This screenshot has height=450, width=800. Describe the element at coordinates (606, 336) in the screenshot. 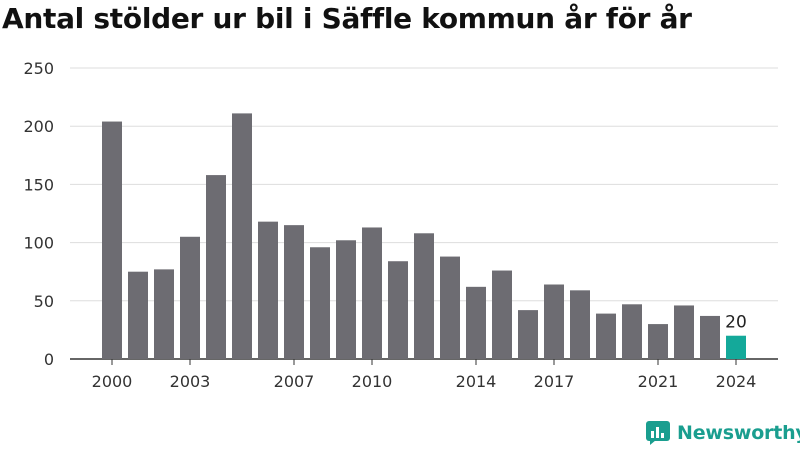

I see `bar-2019` at that location.